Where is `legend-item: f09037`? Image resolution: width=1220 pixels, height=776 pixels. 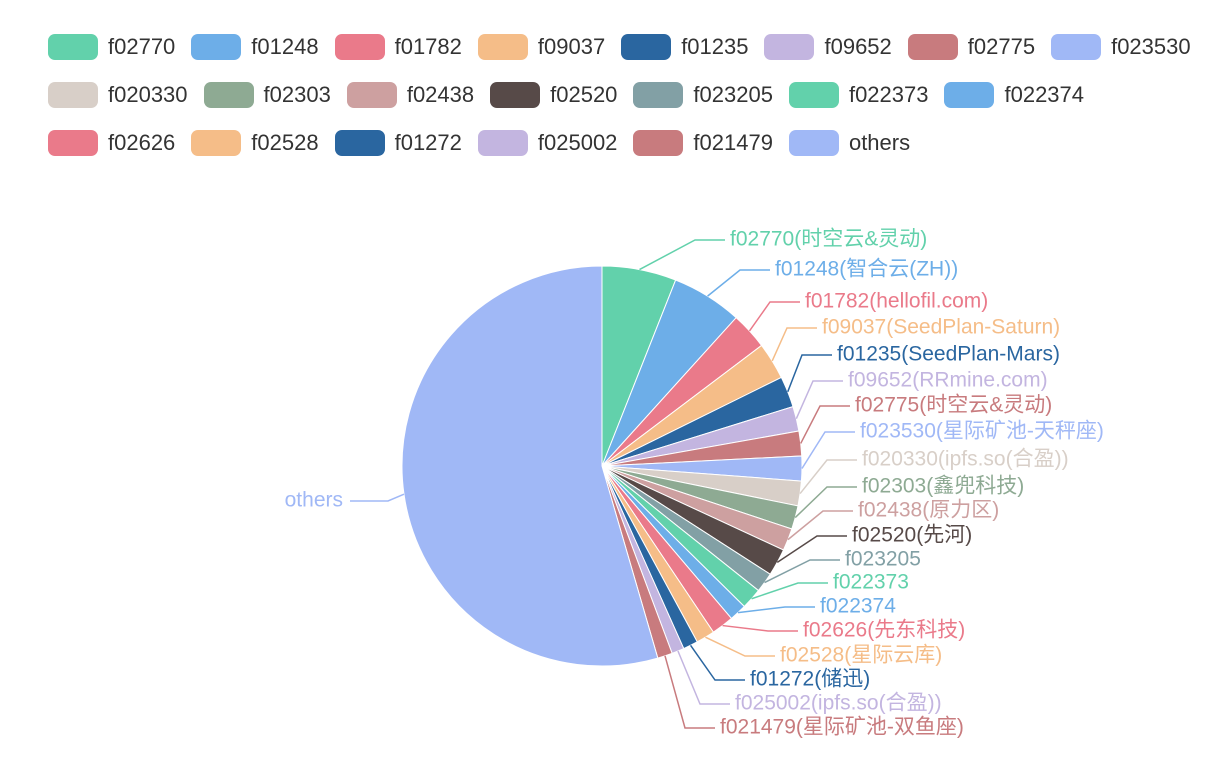
legend-item: f09037 is located at coordinates (541, 47).